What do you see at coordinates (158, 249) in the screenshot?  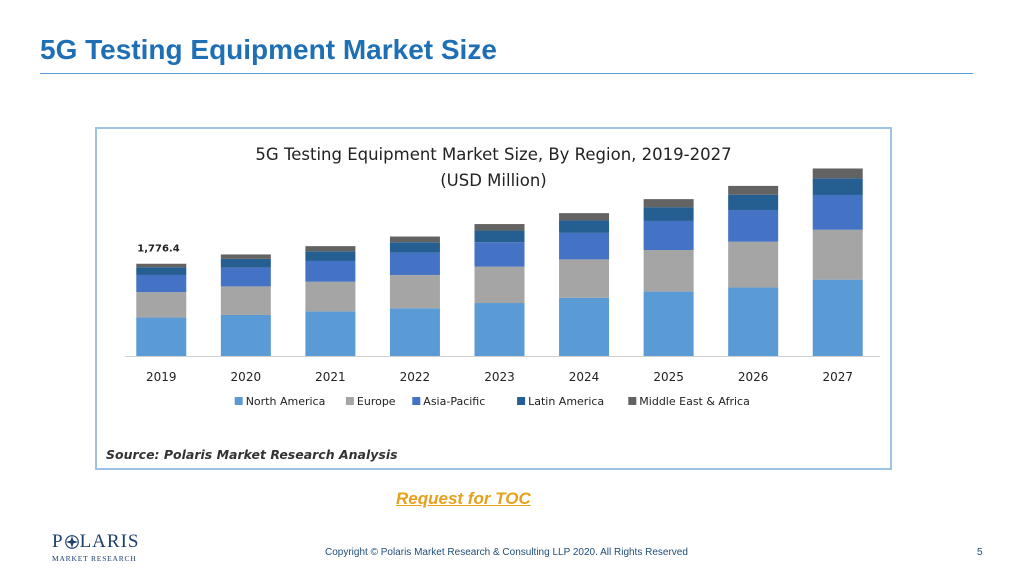 I see `data-label-2019: 1,776.4` at bounding box center [158, 249].